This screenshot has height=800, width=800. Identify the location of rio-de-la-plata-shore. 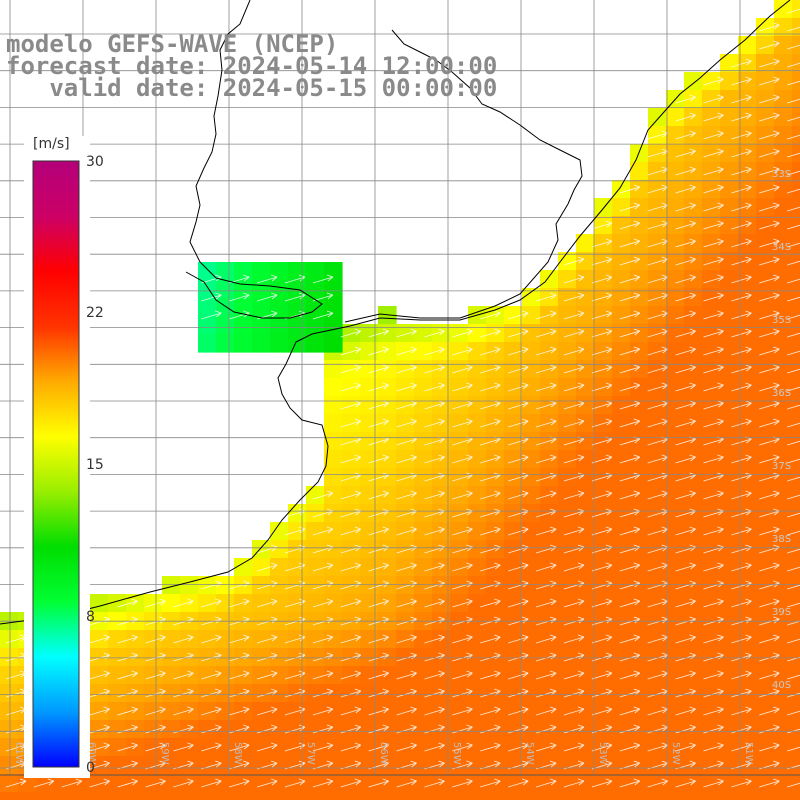
(254, 159).